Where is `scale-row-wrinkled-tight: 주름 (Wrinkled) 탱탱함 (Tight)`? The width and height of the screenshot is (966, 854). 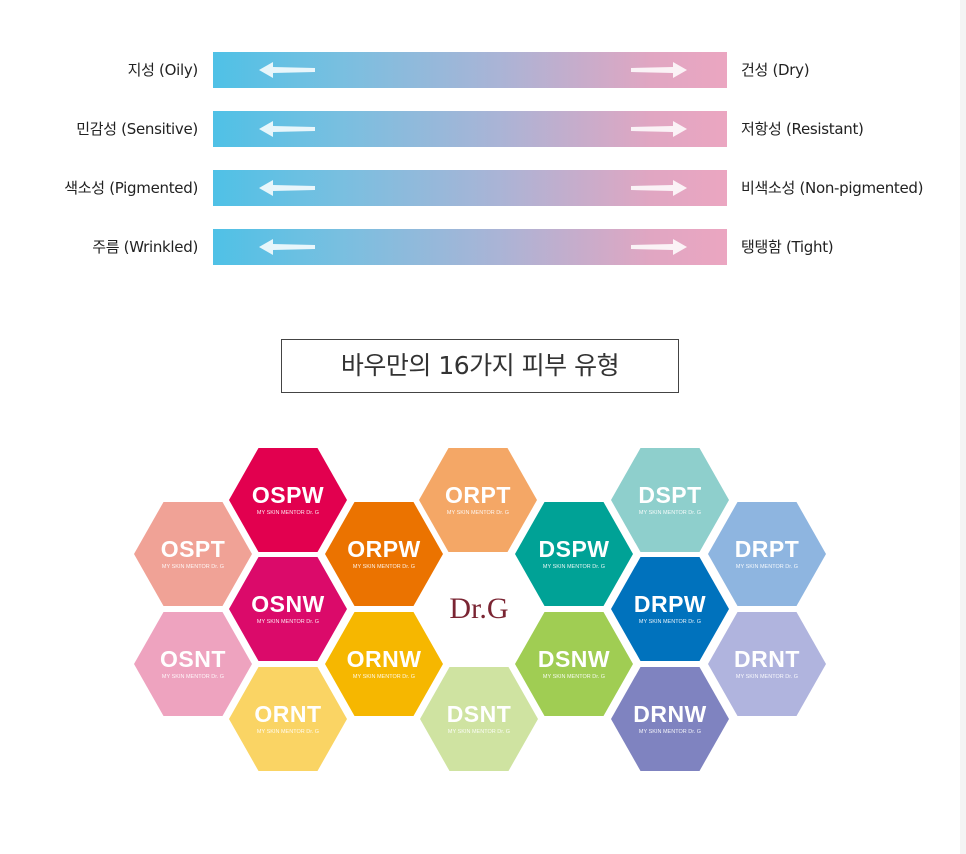
scale-row-wrinkled-tight: 주름 (Wrinkled) 탱탱함 (Tight) is located at coordinates (483, 247).